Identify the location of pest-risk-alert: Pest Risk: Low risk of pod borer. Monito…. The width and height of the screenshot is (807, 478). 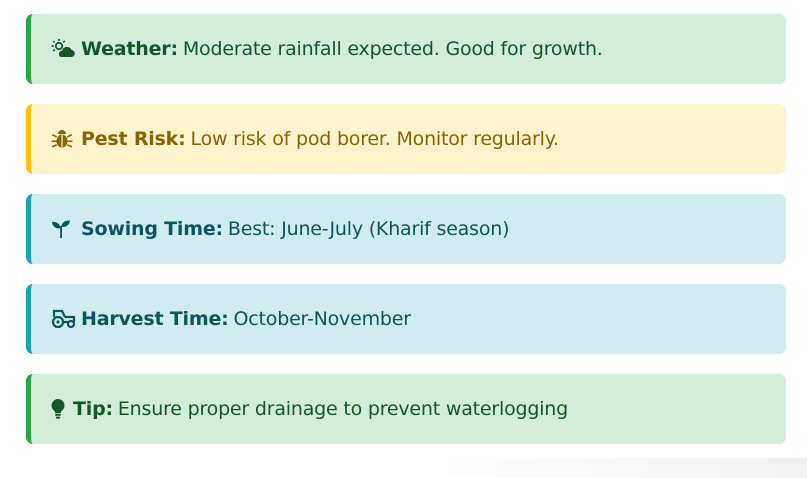
(406, 139).